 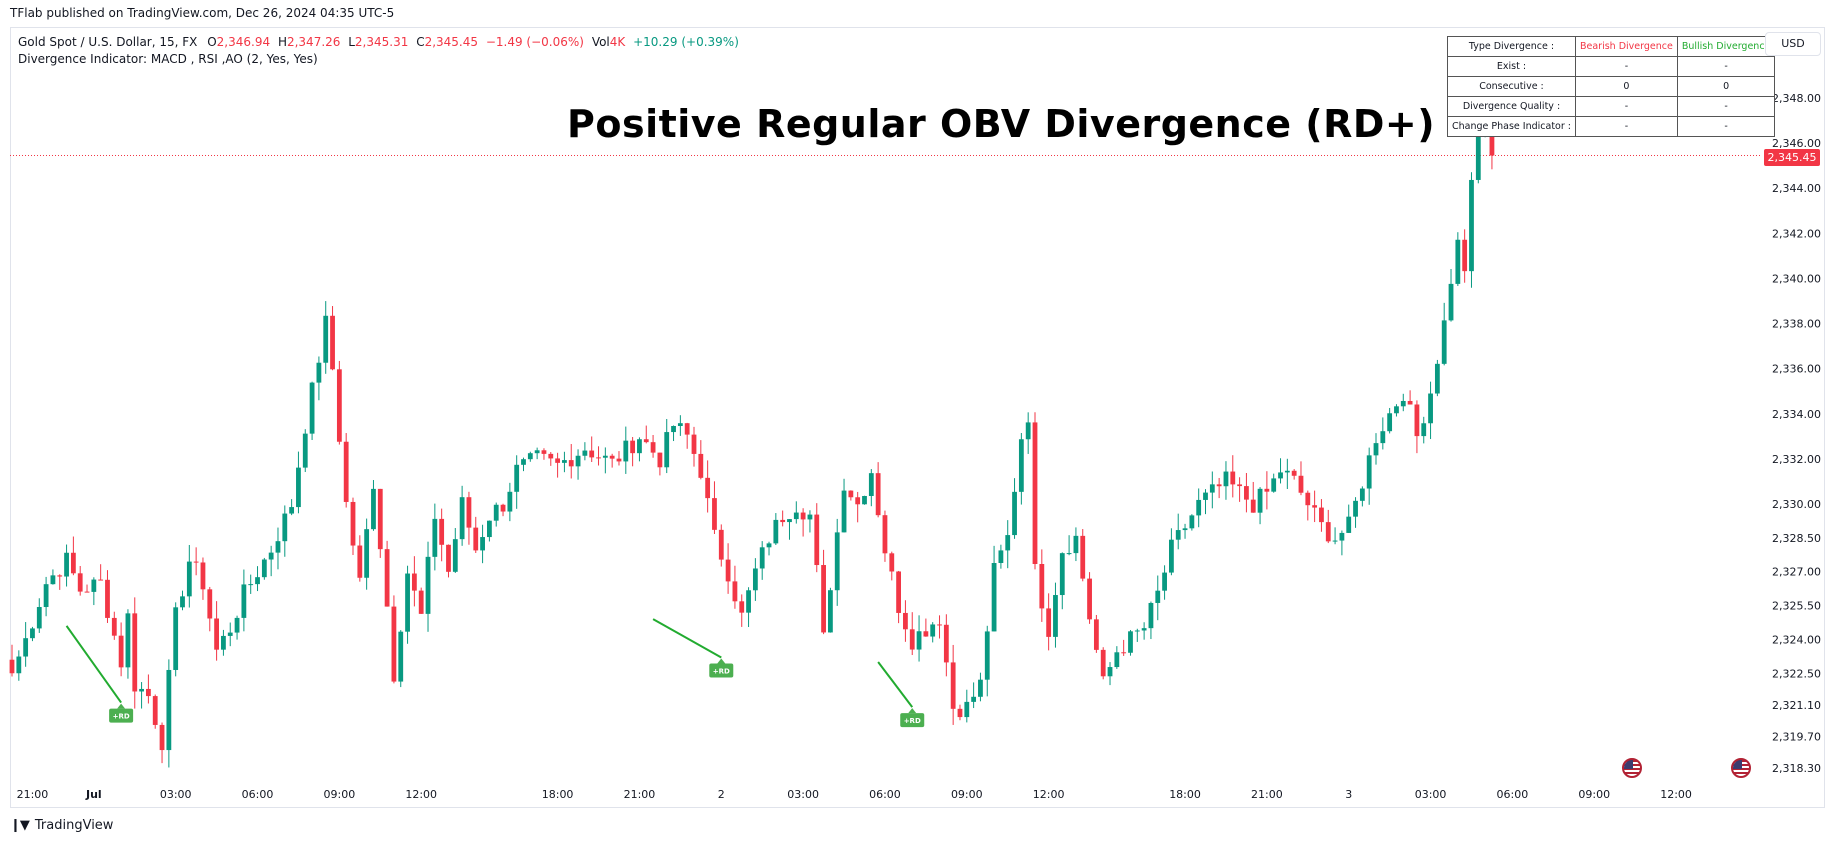 I want to click on x-tick-label: 06:00, so click(x=258, y=794).